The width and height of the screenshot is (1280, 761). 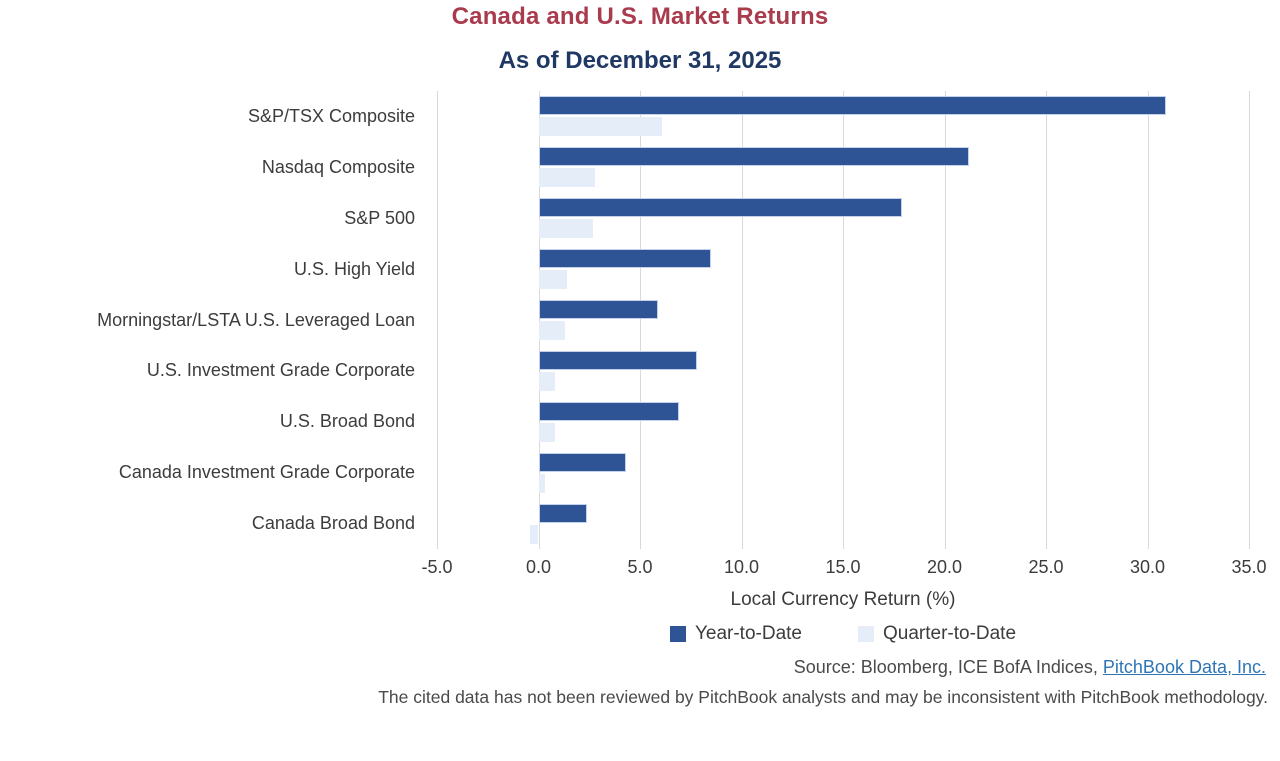 I want to click on category-label: Canada Broad Bond, so click(x=333, y=523).